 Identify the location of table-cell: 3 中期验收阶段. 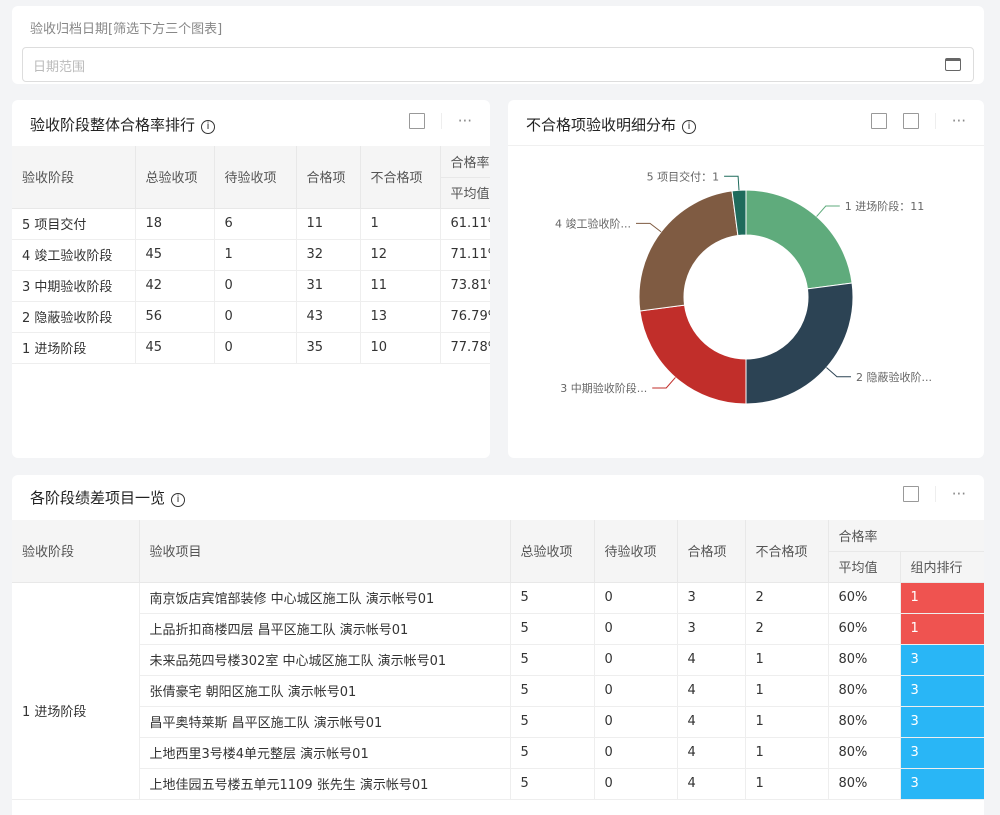
(74, 286).